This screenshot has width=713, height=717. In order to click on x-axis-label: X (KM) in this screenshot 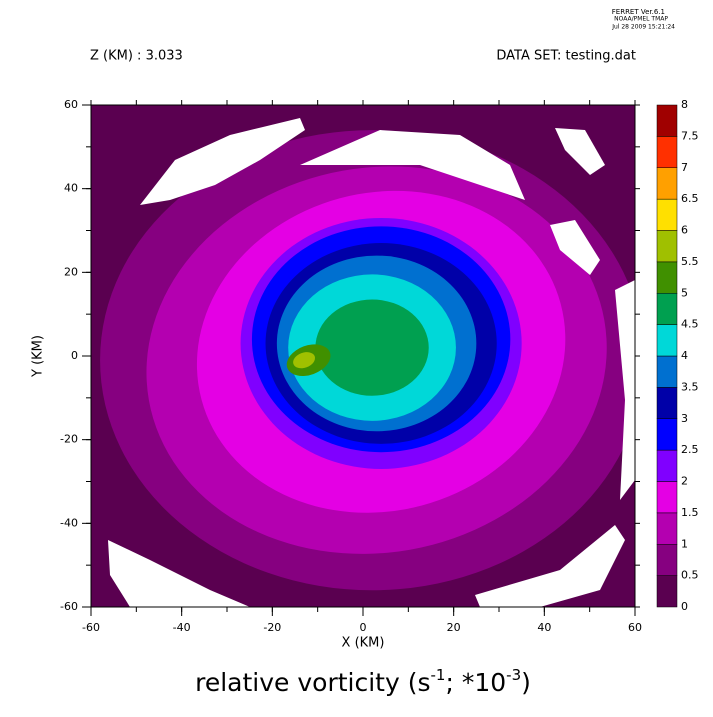, I will do `click(363, 643)`.